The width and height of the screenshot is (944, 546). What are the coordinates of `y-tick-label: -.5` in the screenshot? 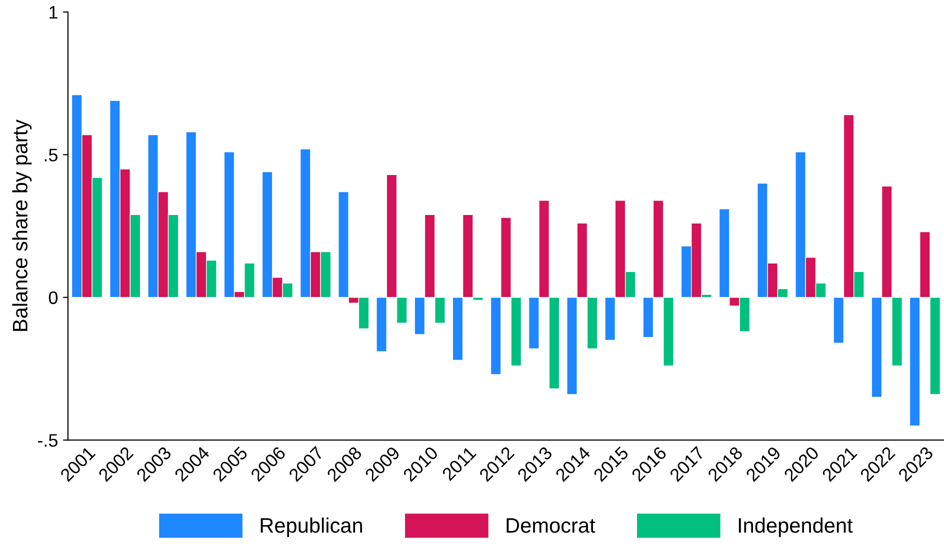 It's located at (48, 440).